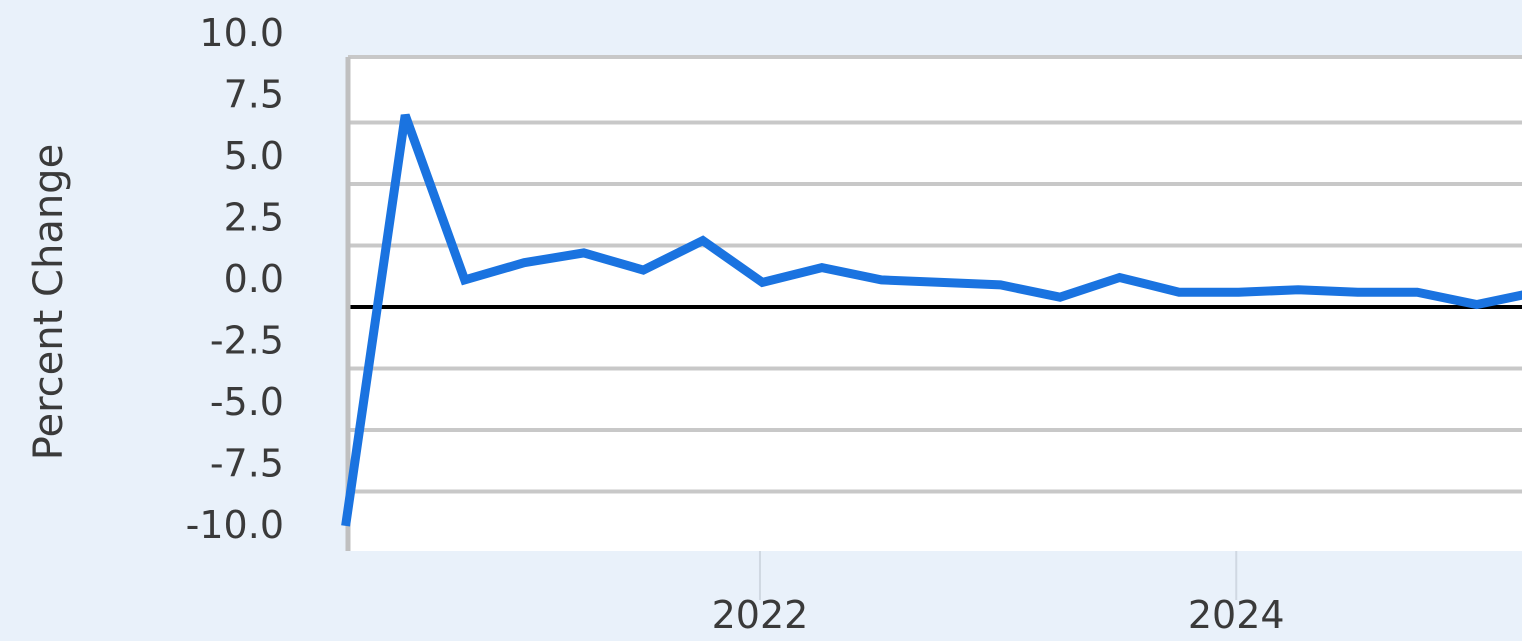 The height and width of the screenshot is (641, 1522). What do you see at coordinates (254, 218) in the screenshot?
I see `y-tick-label: 2.5` at bounding box center [254, 218].